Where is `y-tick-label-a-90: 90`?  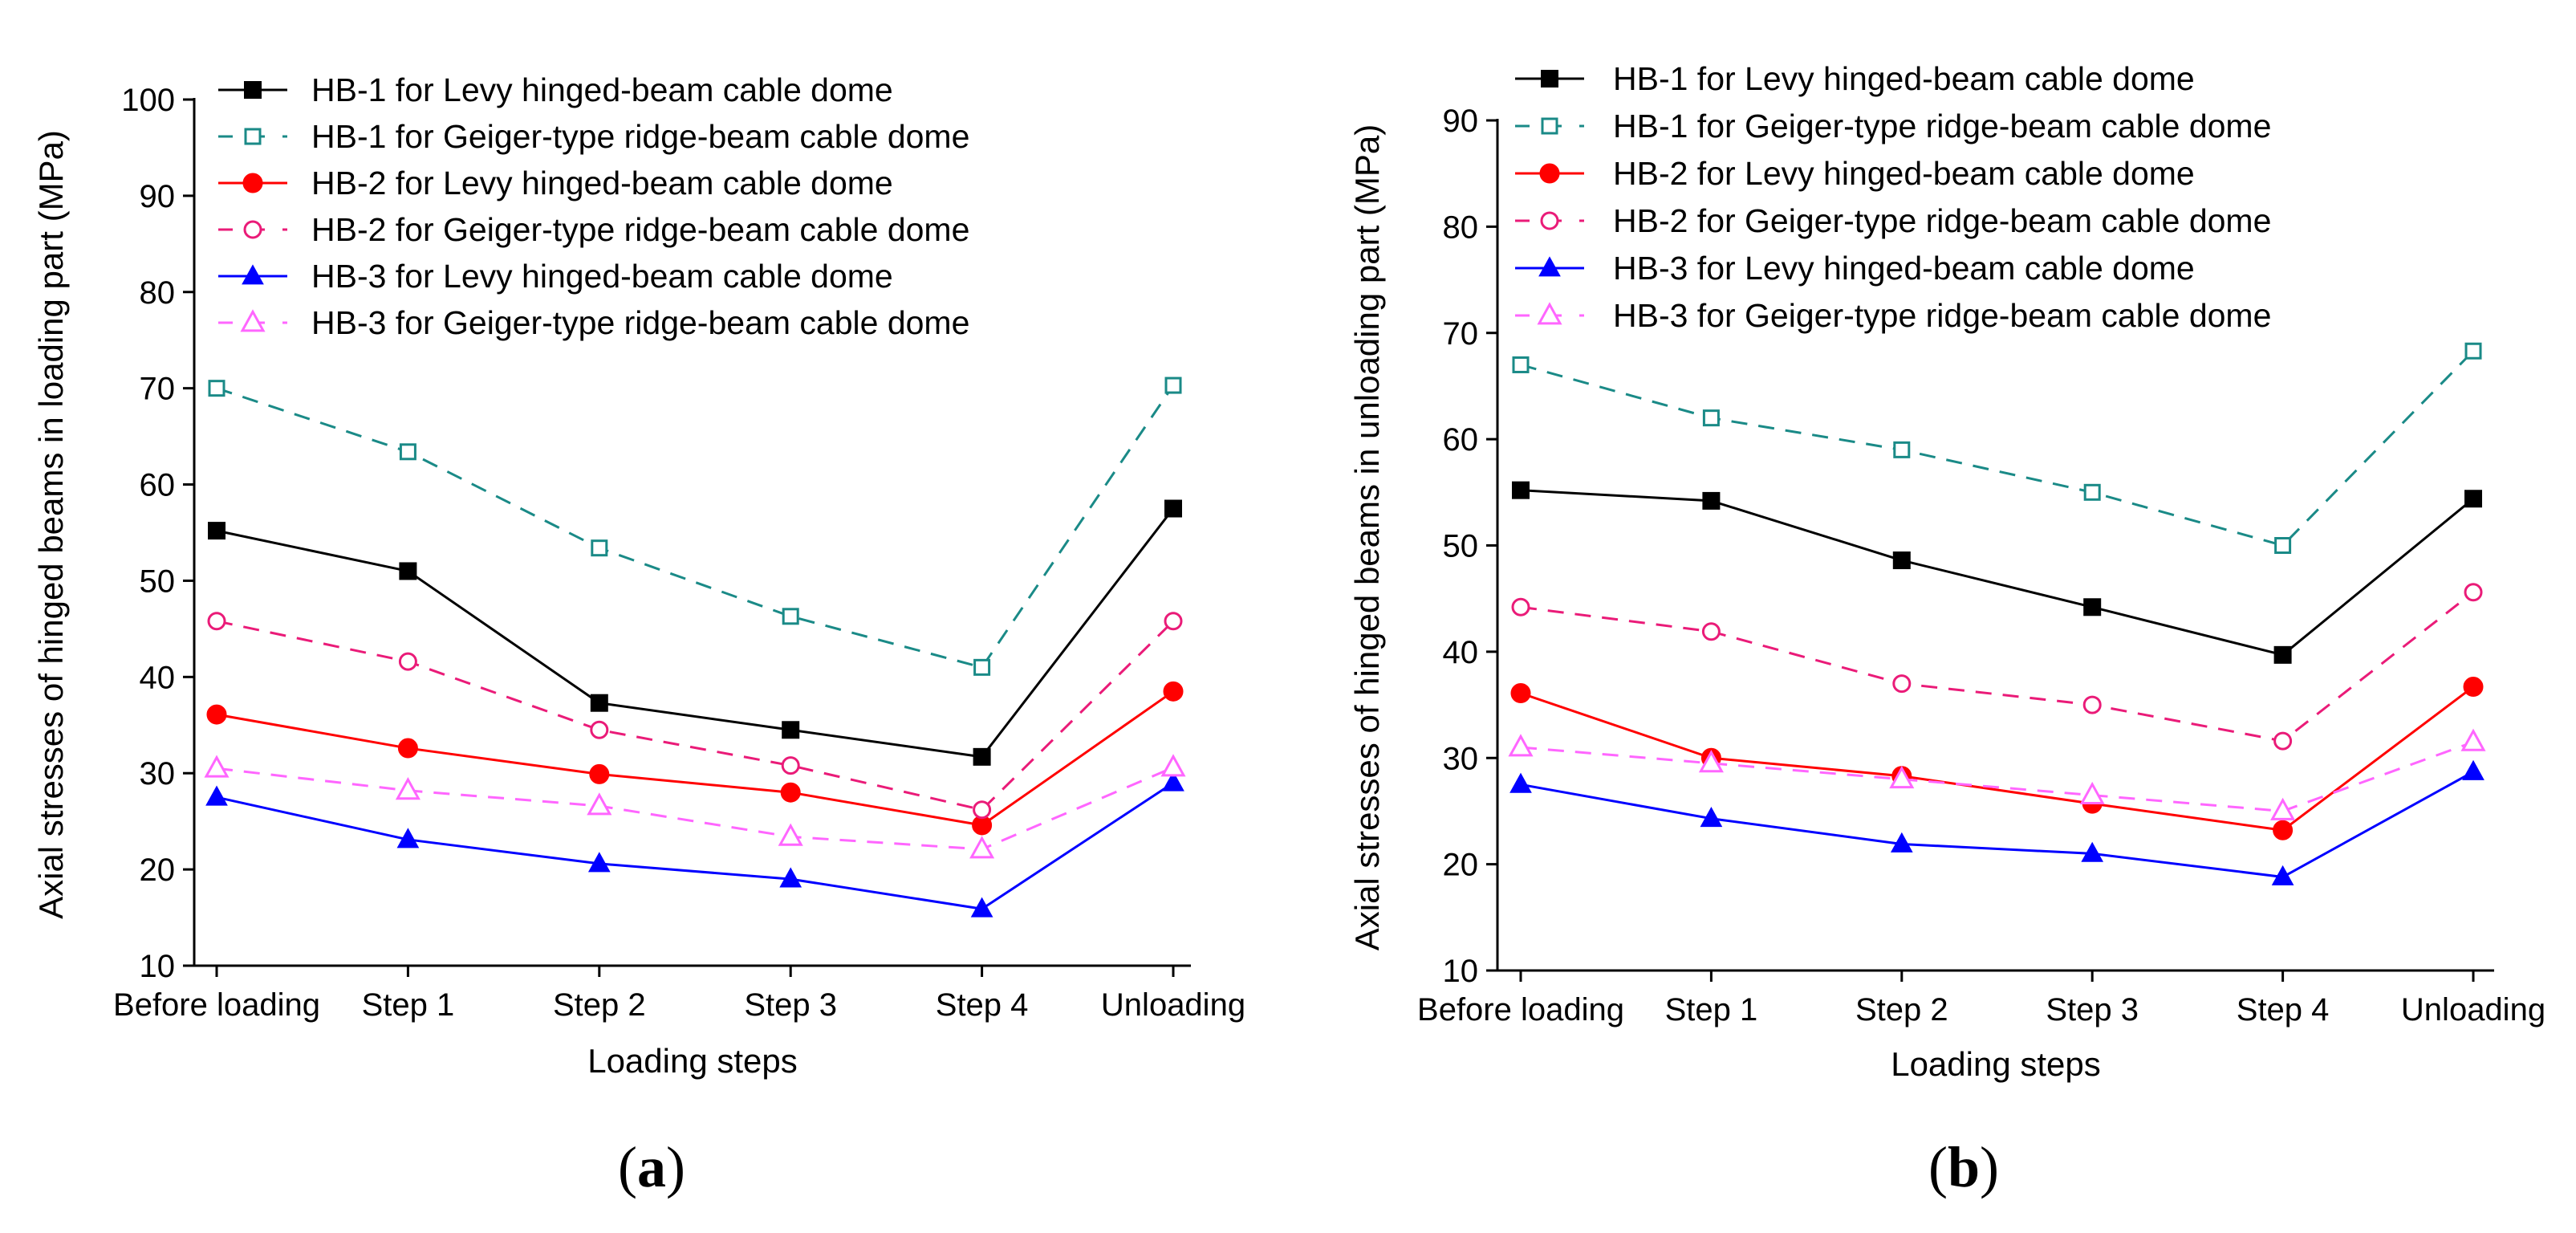 y-tick-label-a-90: 90 is located at coordinates (158, 196).